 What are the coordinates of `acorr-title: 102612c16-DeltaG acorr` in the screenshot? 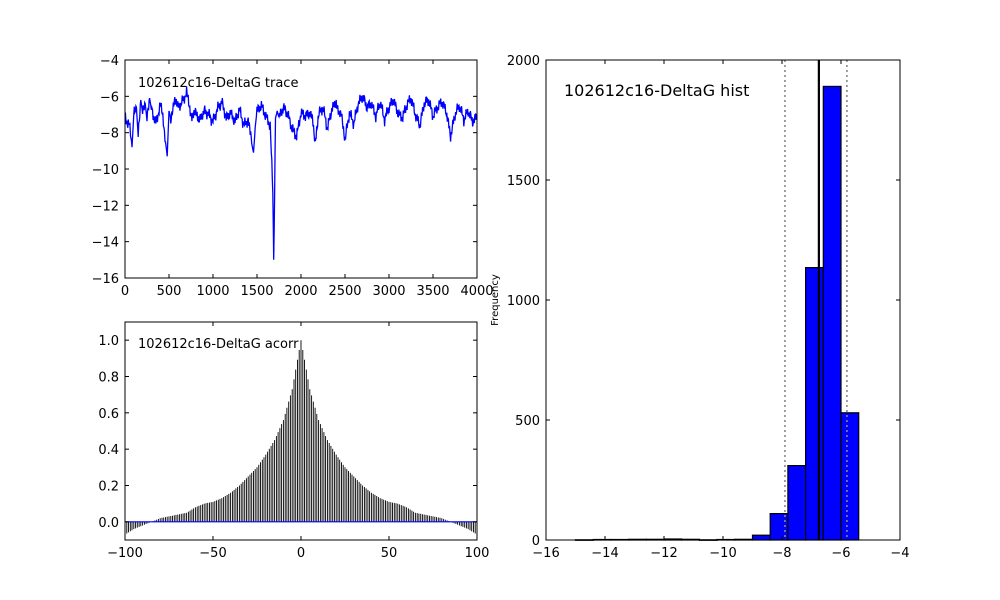 It's located at (218, 344).